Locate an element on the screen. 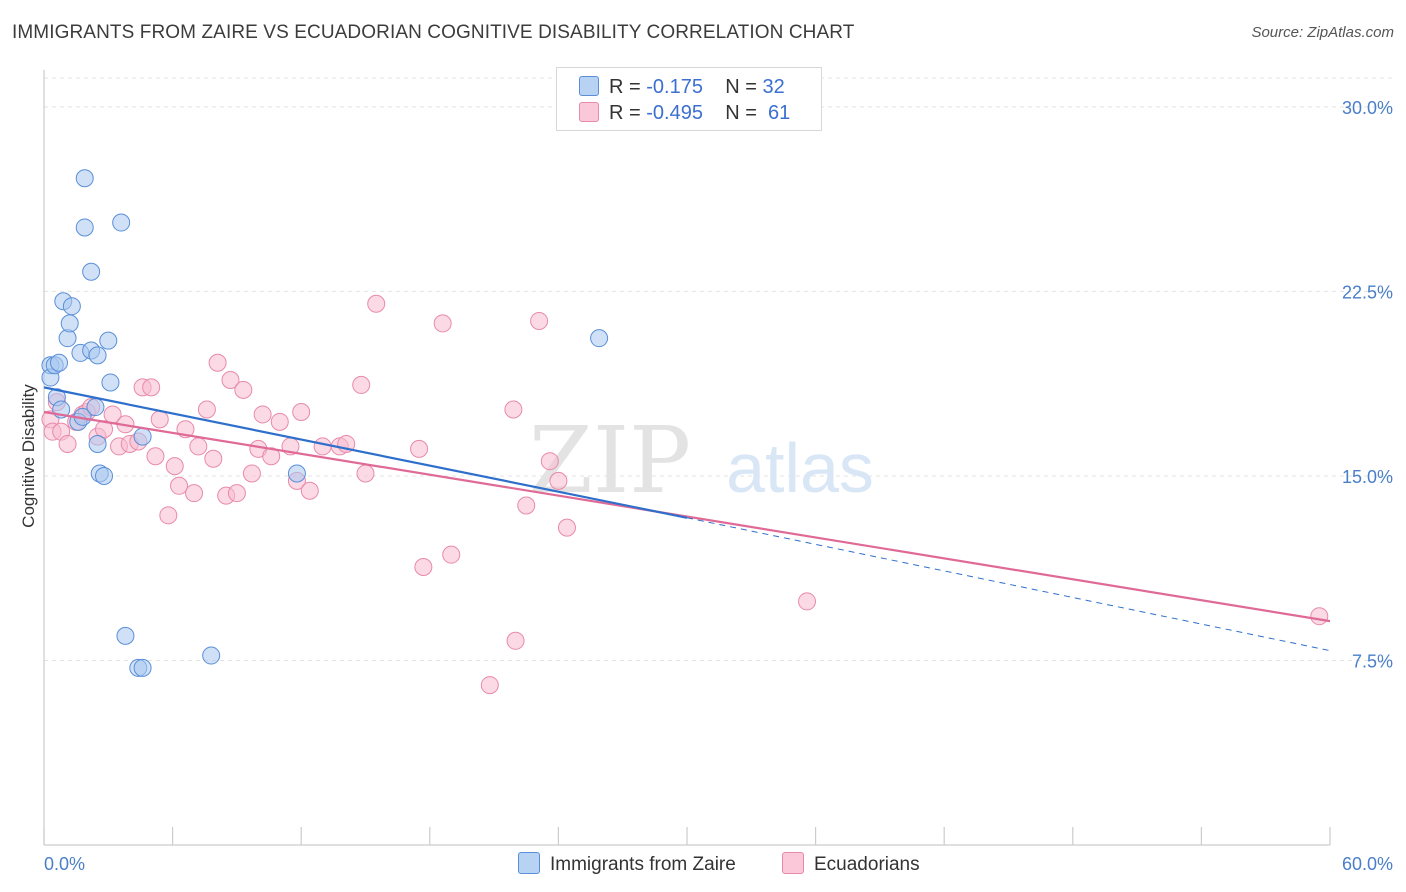 The width and height of the screenshot is (1406, 892). chart-source: Source: ZipAtlas.com is located at coordinates (1322, 32).